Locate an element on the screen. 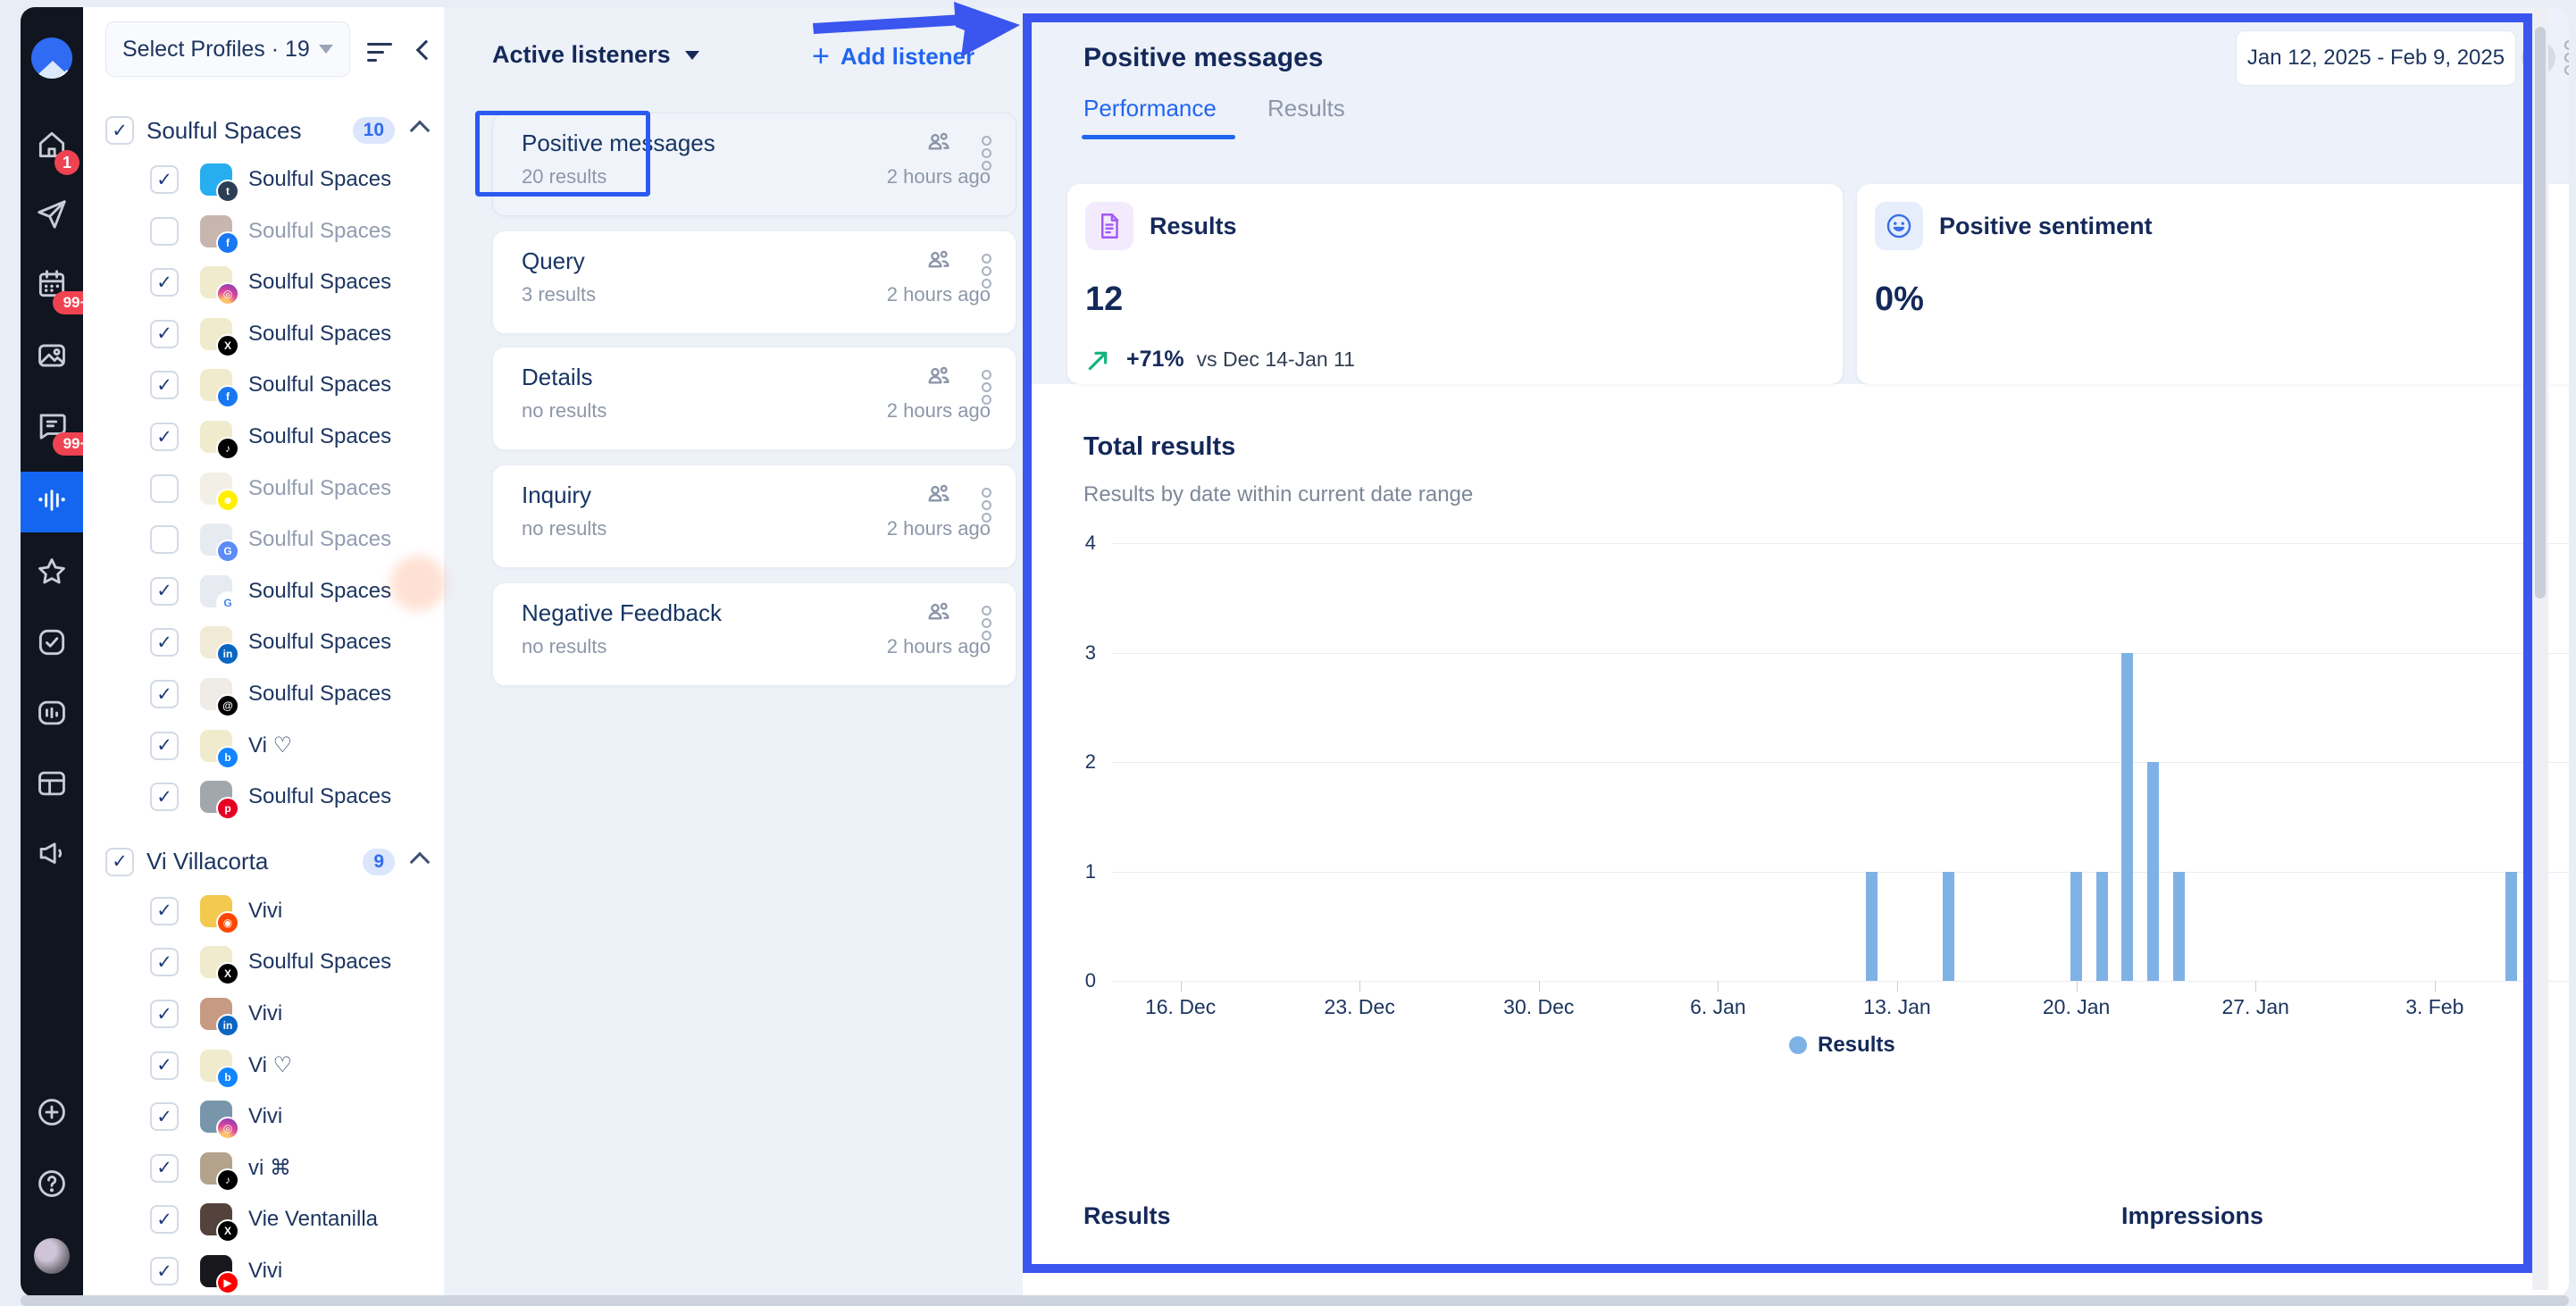 The width and height of the screenshot is (2576, 1306). rail-item-home: 1 is located at coordinates (52, 146).